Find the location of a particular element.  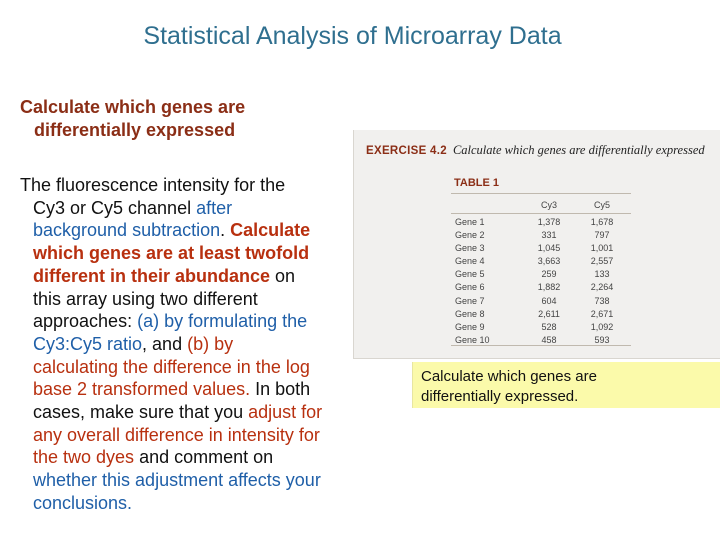

body-line: base 2 transformed values. In both is located at coordinates (199, 389).